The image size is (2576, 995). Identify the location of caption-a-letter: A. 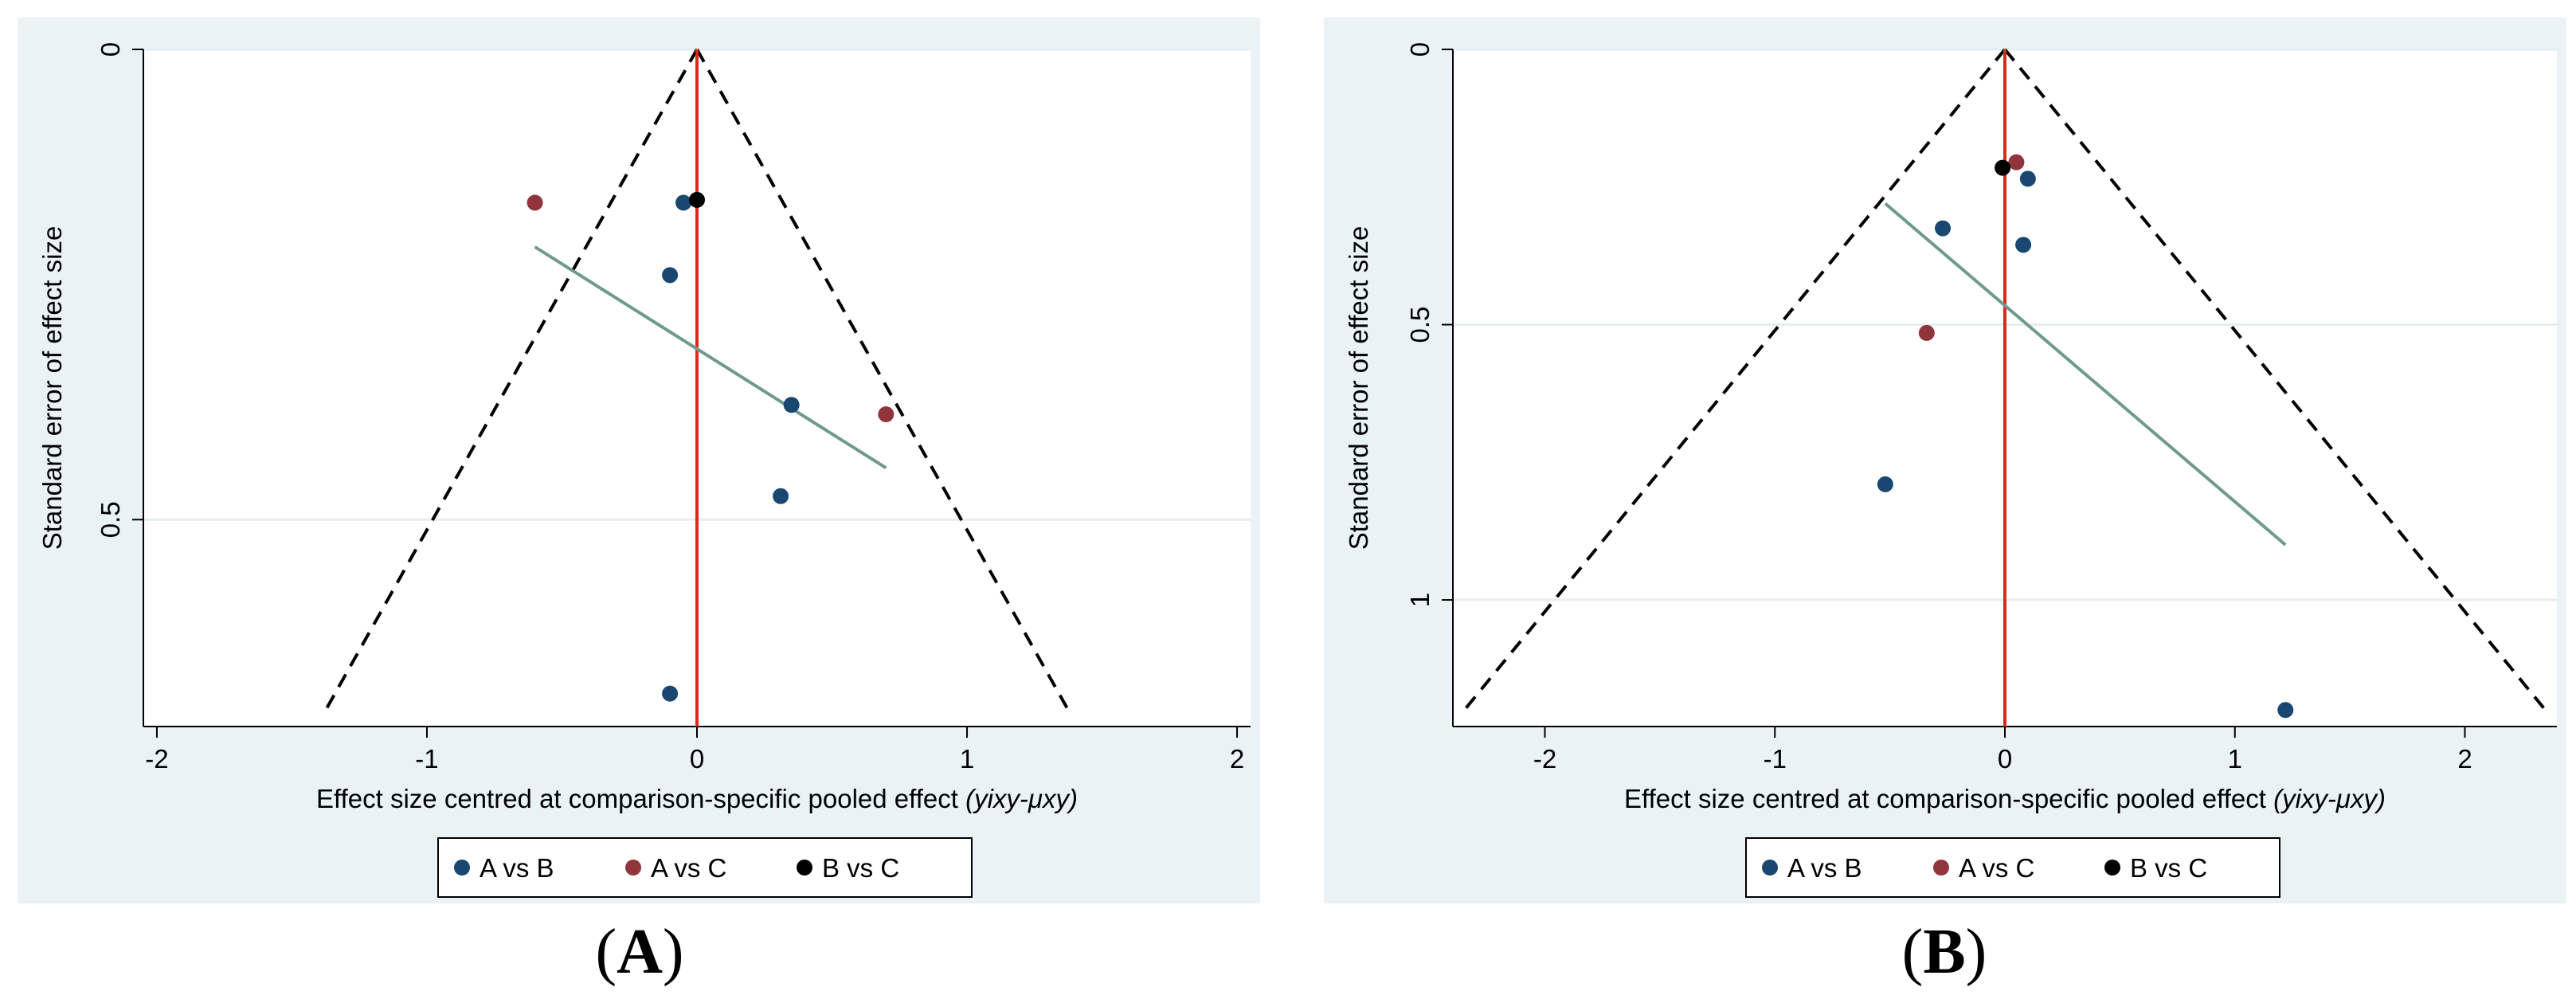
(640, 952).